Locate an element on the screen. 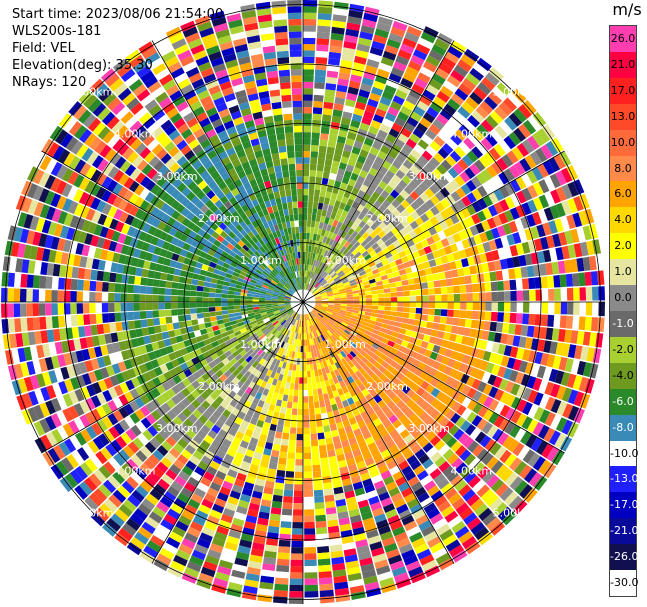 The image size is (647, 607). colorbar-label: -21.0 is located at coordinates (624, 531).